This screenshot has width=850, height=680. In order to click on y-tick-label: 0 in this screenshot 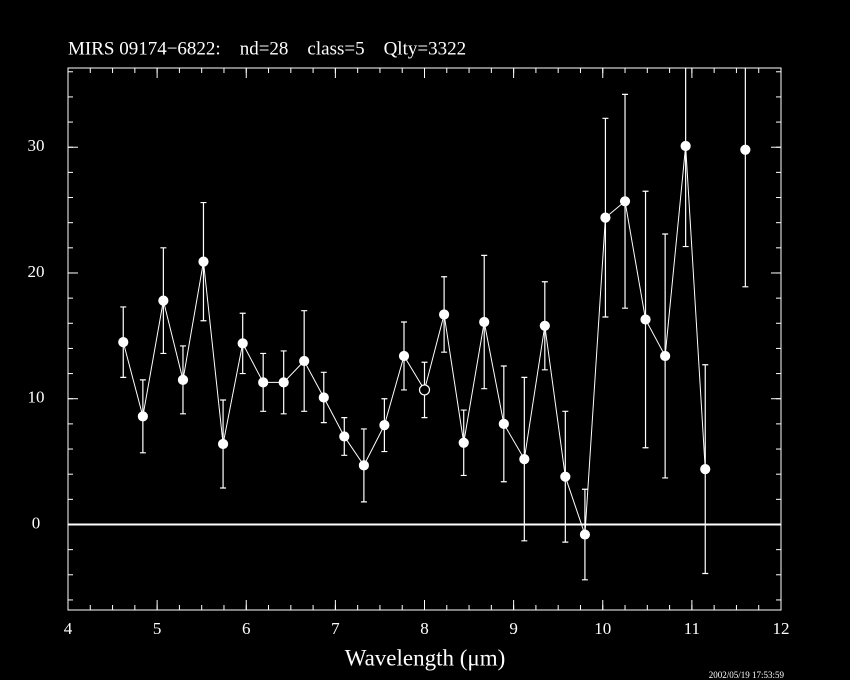, I will do `click(36, 522)`.